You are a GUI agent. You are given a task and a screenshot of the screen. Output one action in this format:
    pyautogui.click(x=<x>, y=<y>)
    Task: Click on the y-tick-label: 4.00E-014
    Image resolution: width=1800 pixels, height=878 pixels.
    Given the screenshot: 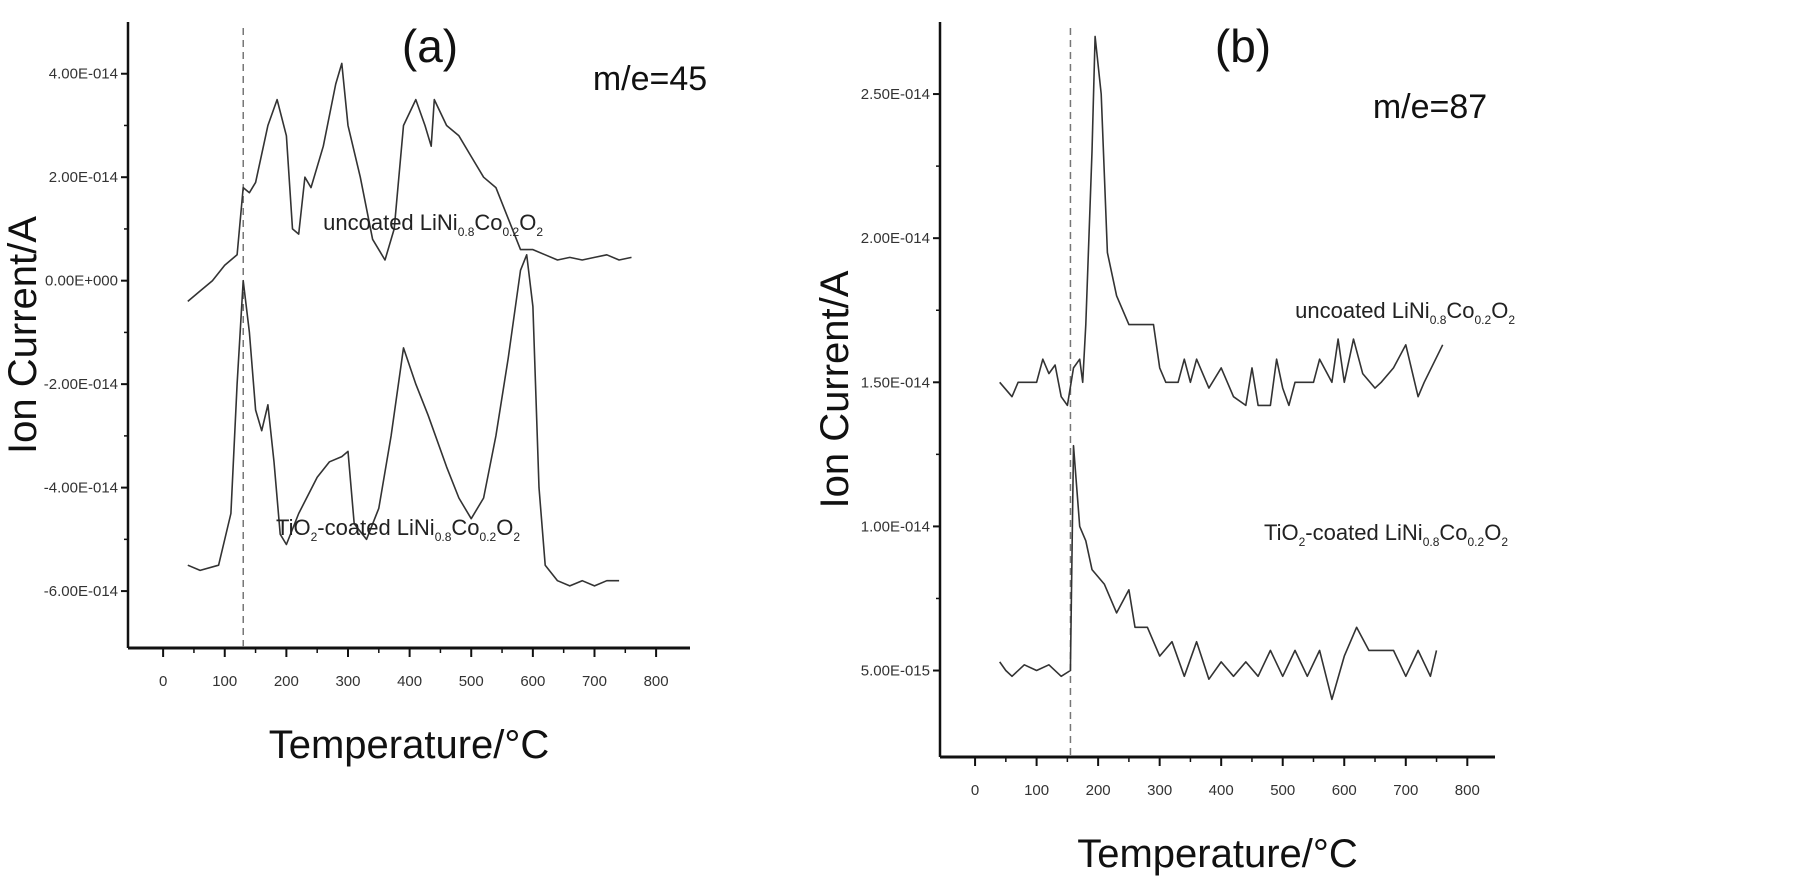 What is the action you would take?
    pyautogui.click(x=83, y=74)
    